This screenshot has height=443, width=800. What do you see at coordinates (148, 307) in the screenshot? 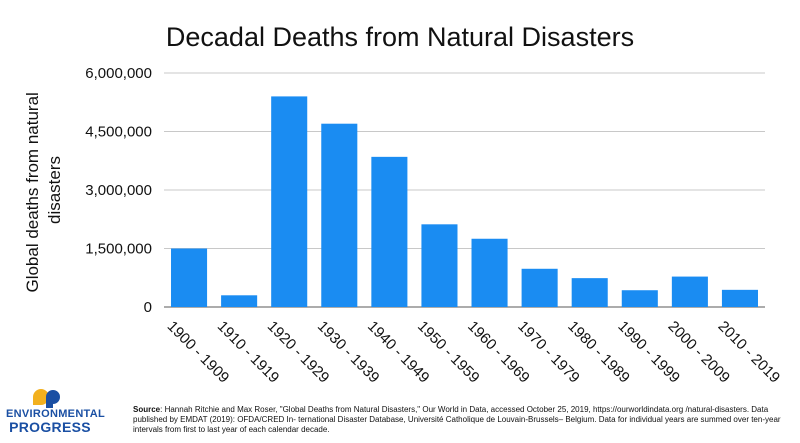
I see `y-tick-label: 0` at bounding box center [148, 307].